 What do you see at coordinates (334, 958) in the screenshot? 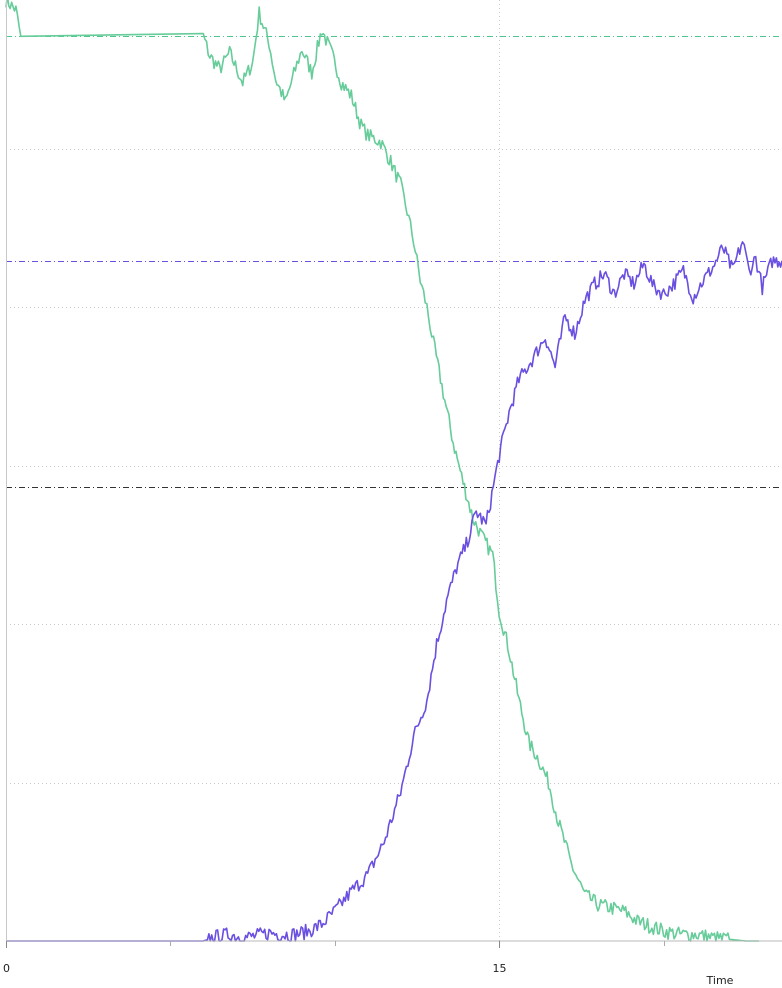
I see `x-ticks: 0 15` at bounding box center [334, 958].